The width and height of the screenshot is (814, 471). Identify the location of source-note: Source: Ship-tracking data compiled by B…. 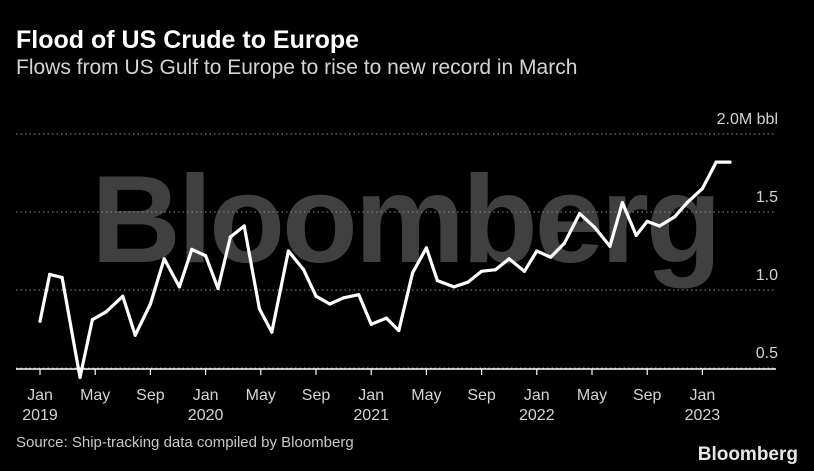
(185, 442).